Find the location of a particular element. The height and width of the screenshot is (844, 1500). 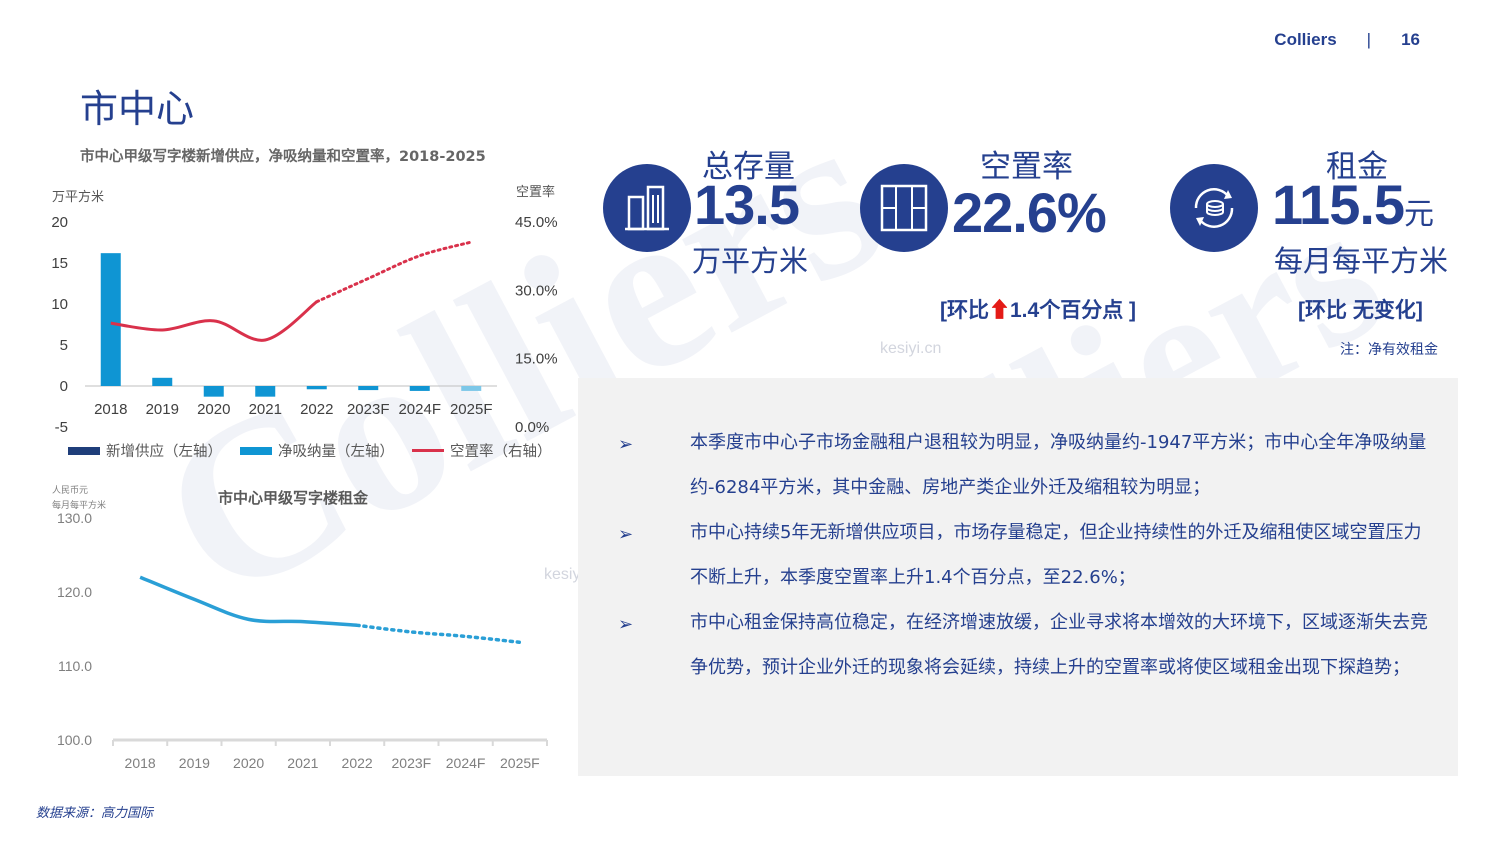

y-axis-tick-label: 15 is located at coordinates (59, 263).